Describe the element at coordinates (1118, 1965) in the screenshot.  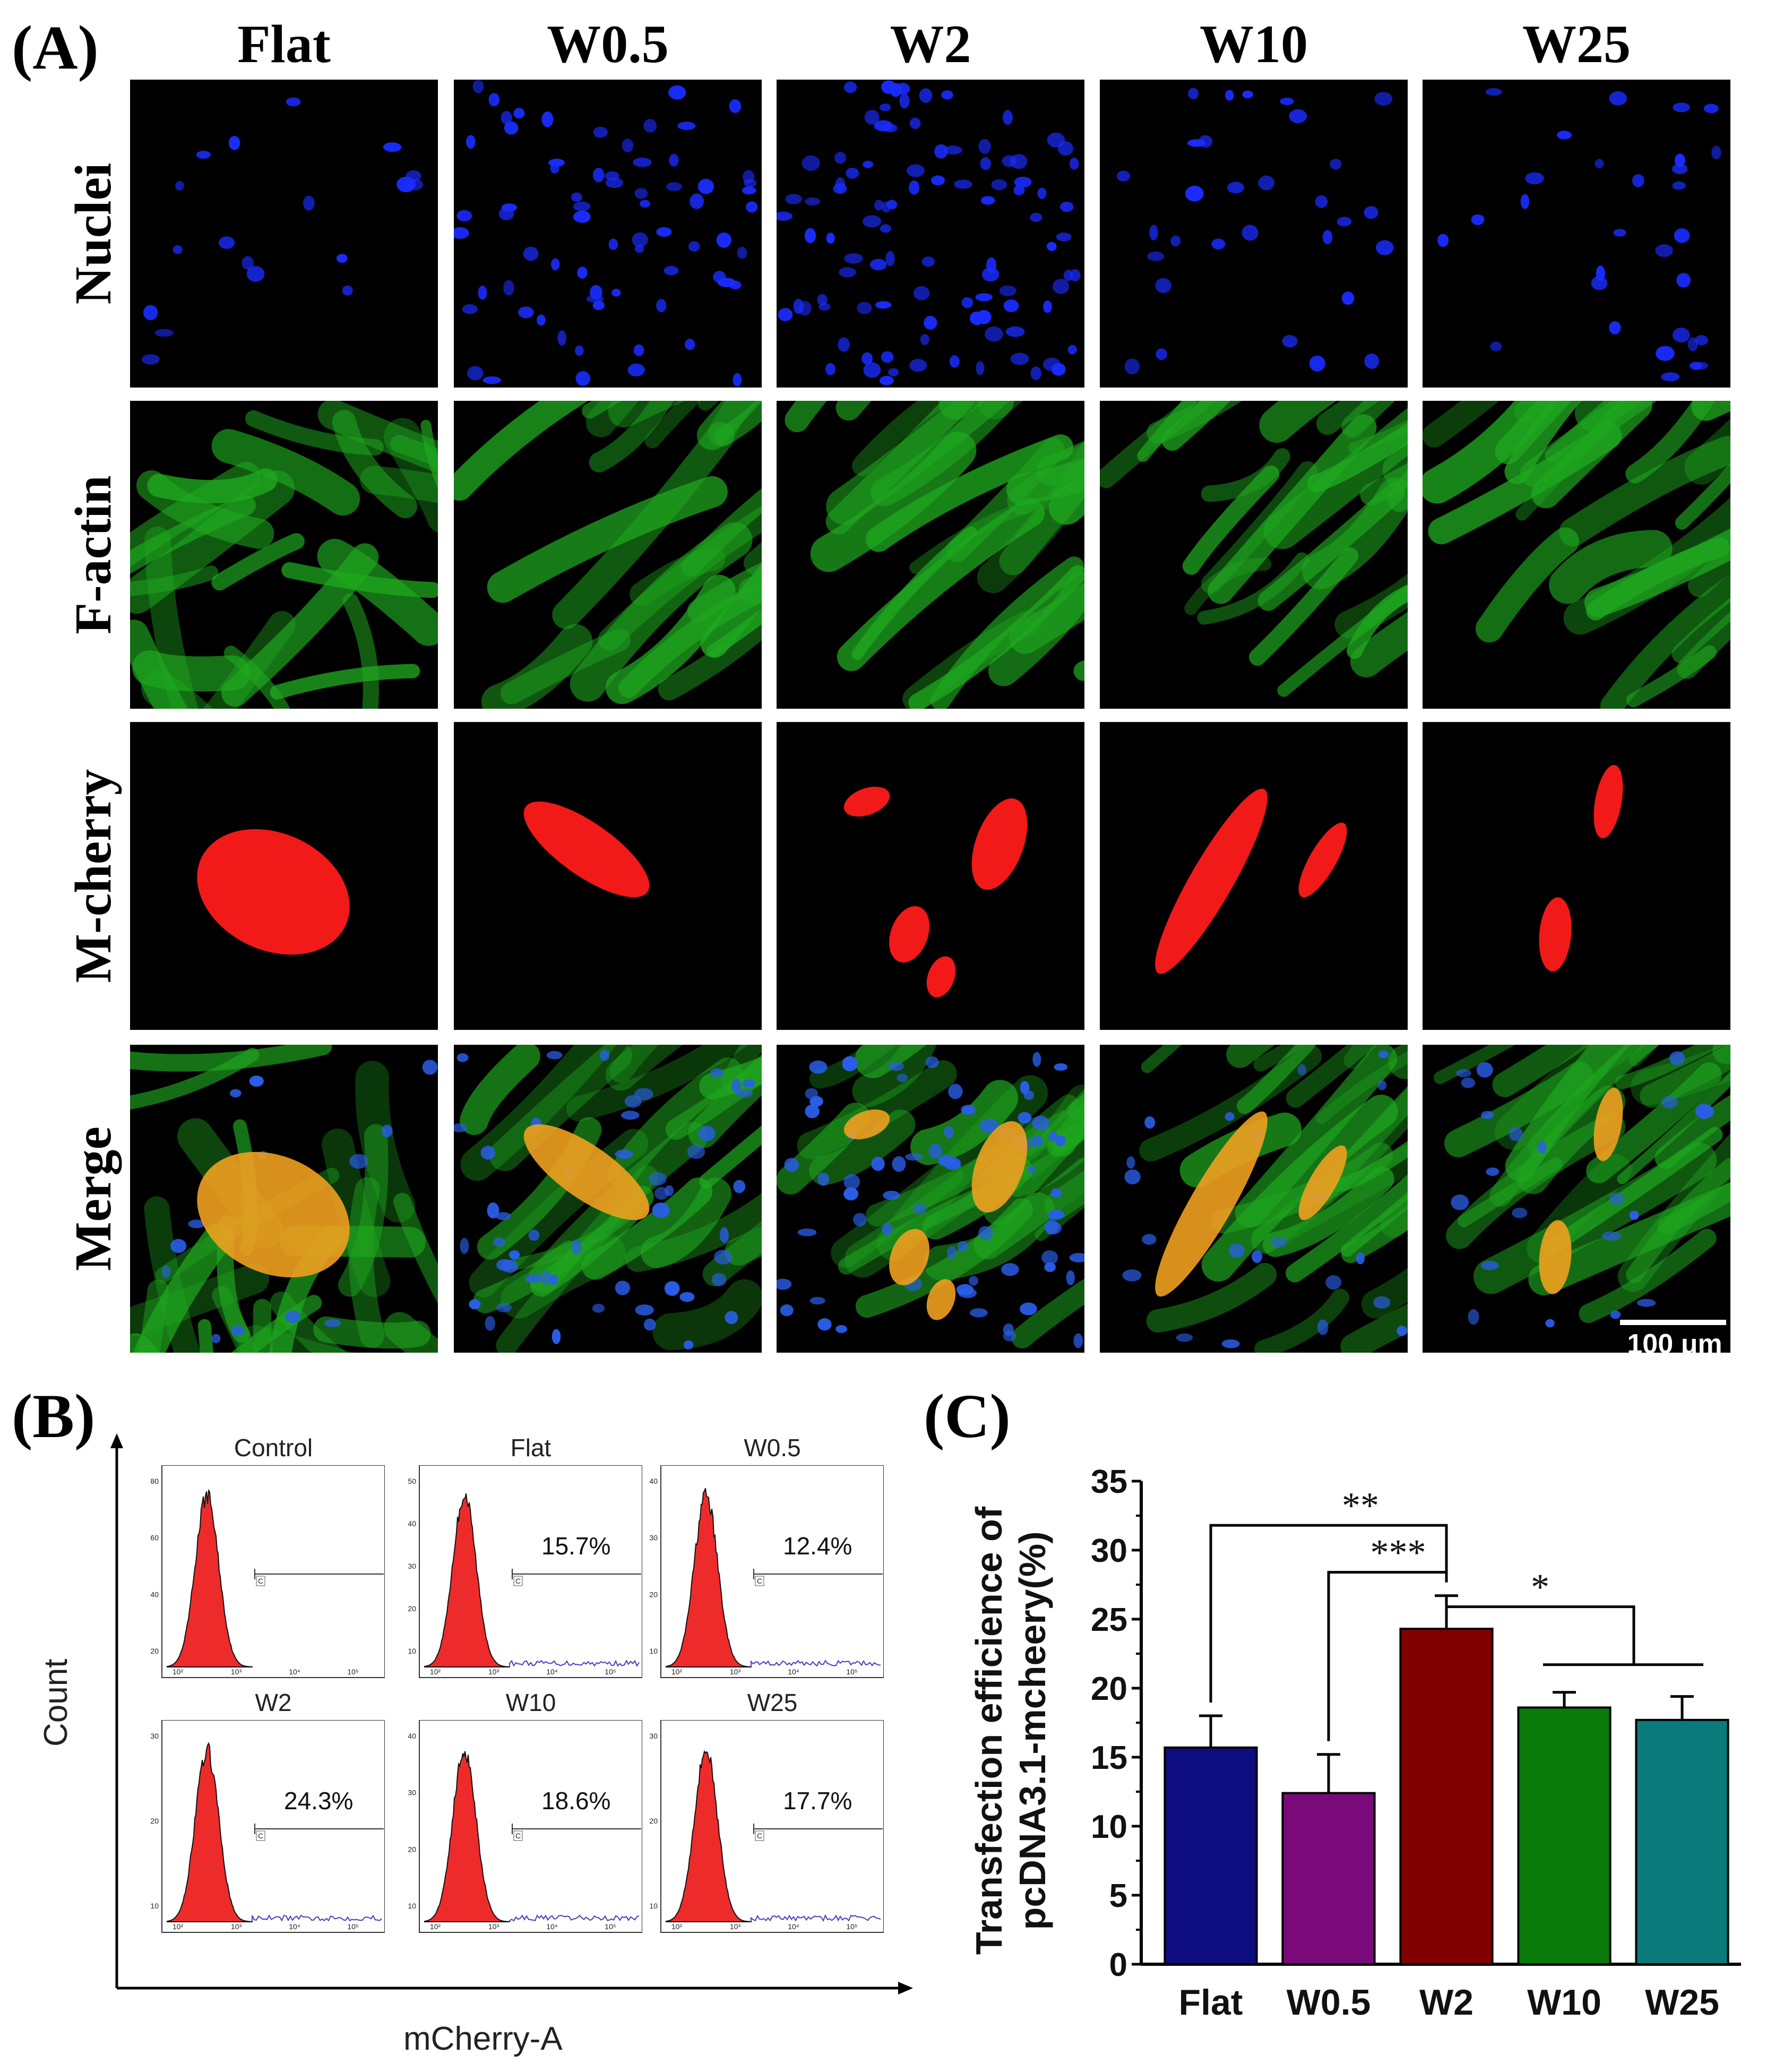
I see `bar-chart-y-tick: 0` at that location.